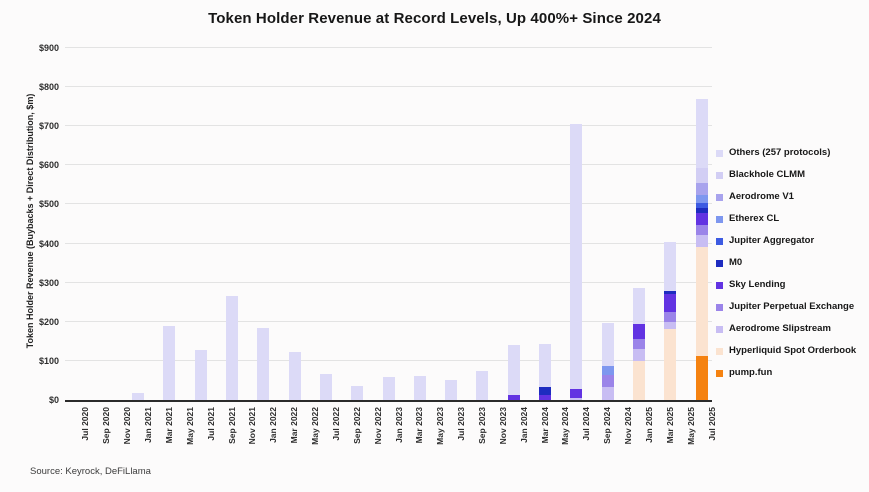 The width and height of the screenshot is (869, 492). I want to click on x-tick-label: May 2025, so click(690, 426).